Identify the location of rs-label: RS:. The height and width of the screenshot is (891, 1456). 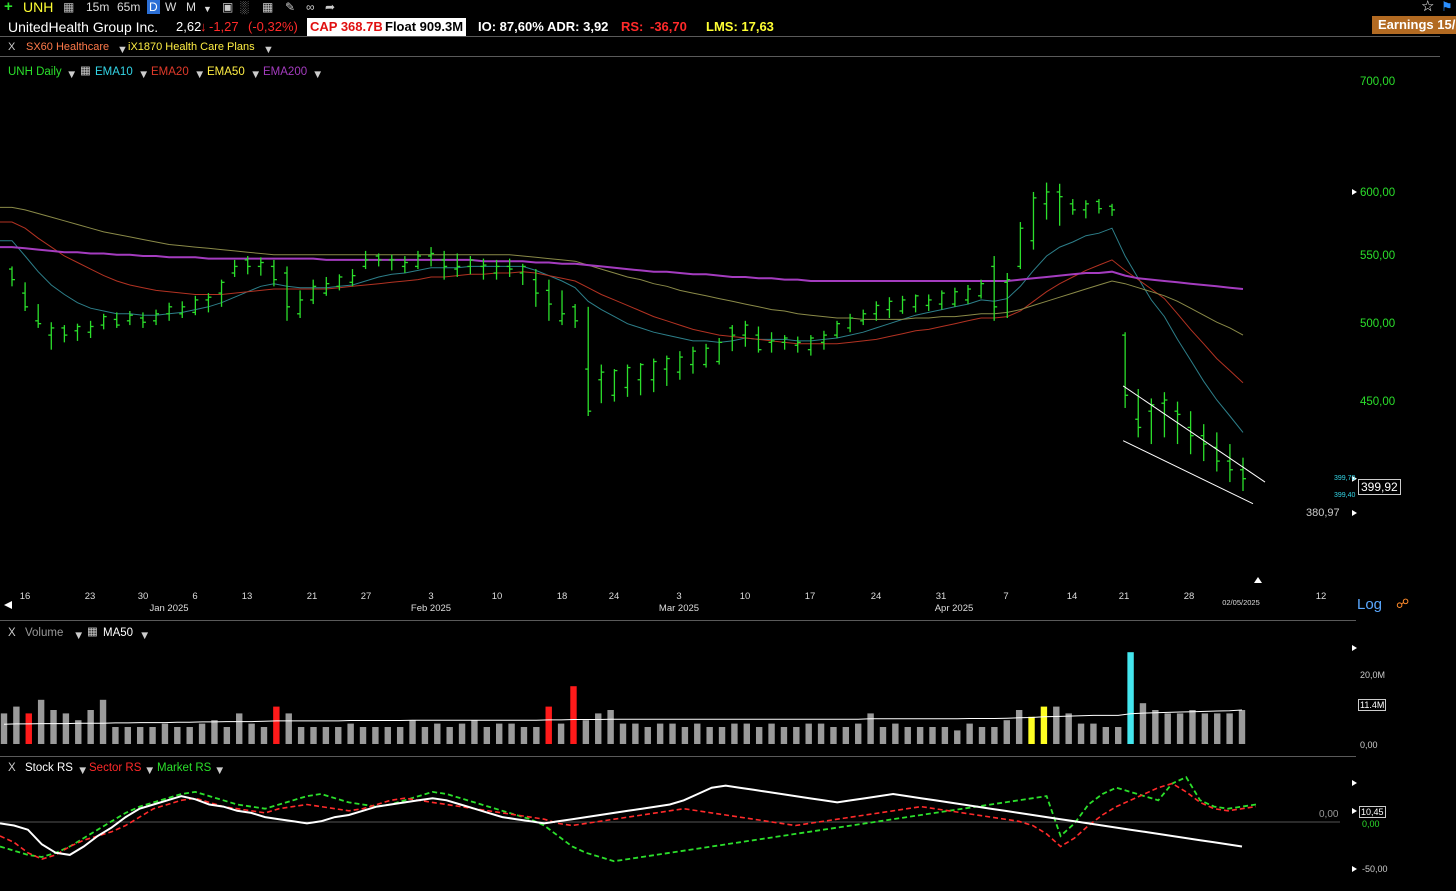
(632, 26).